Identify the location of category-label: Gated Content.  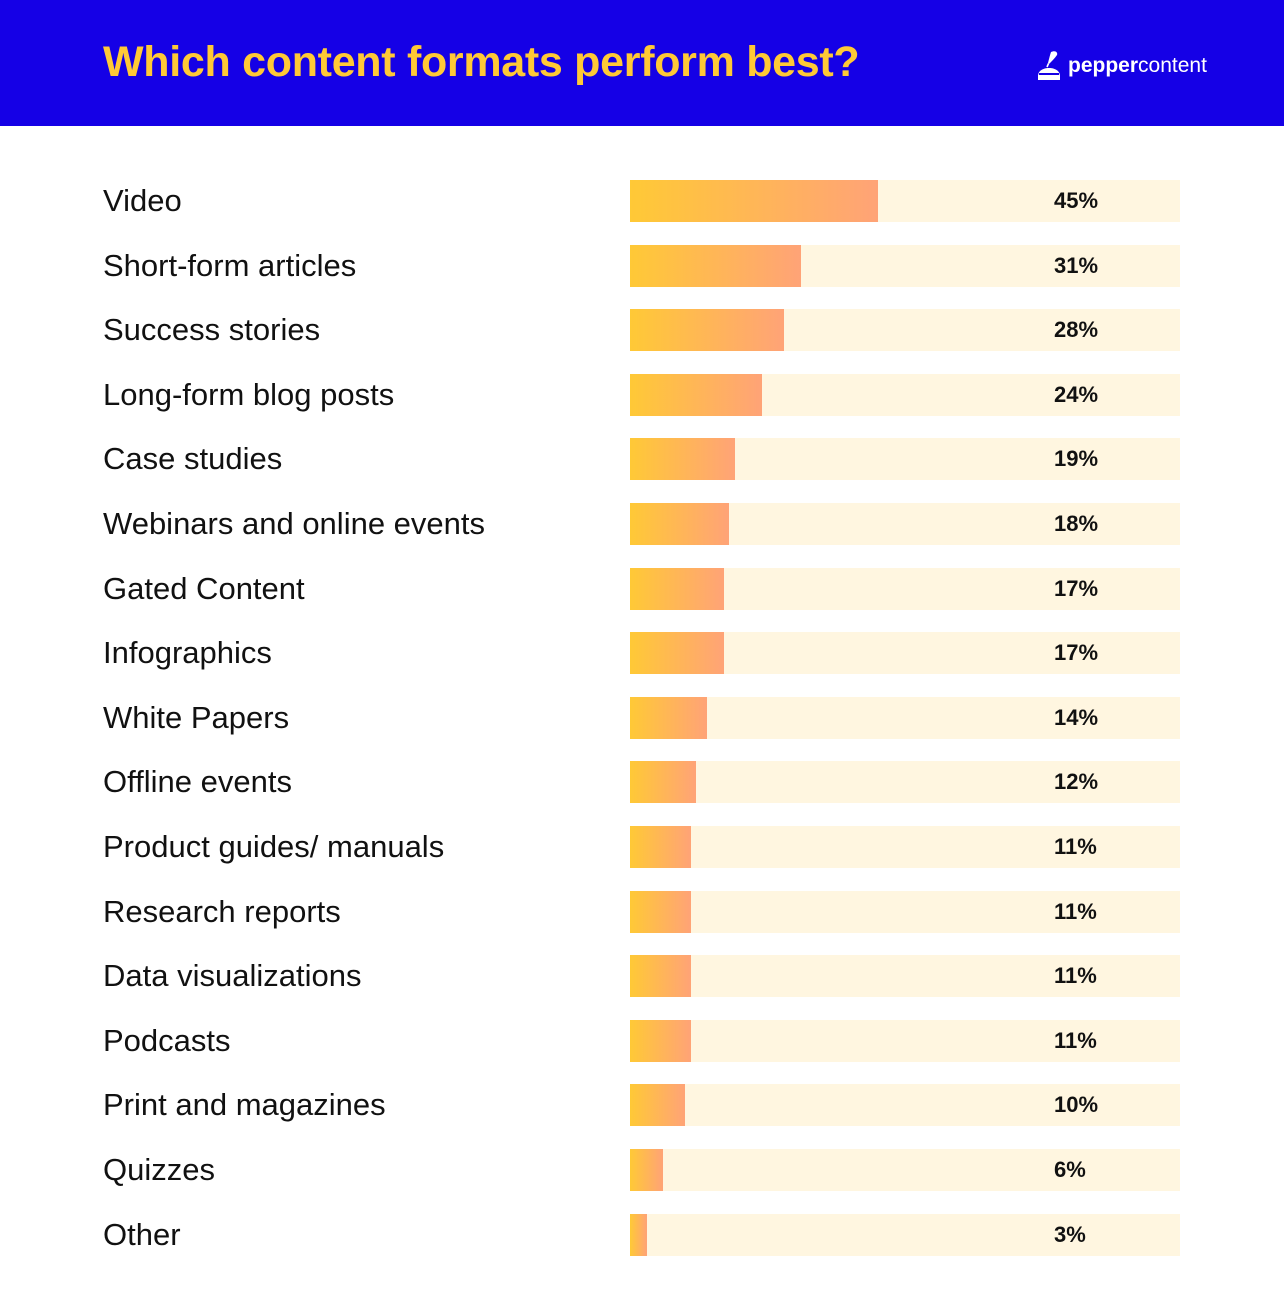
(204, 588).